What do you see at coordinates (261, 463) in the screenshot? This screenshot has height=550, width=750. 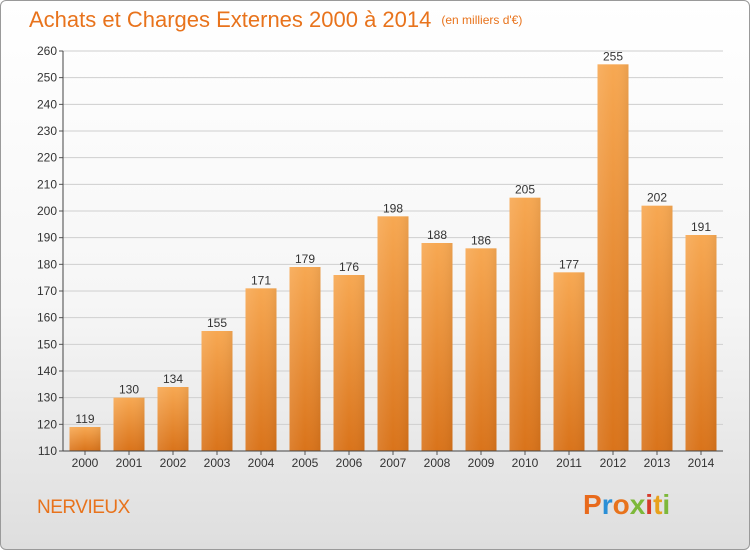 I see `x-tick-label: 2004` at bounding box center [261, 463].